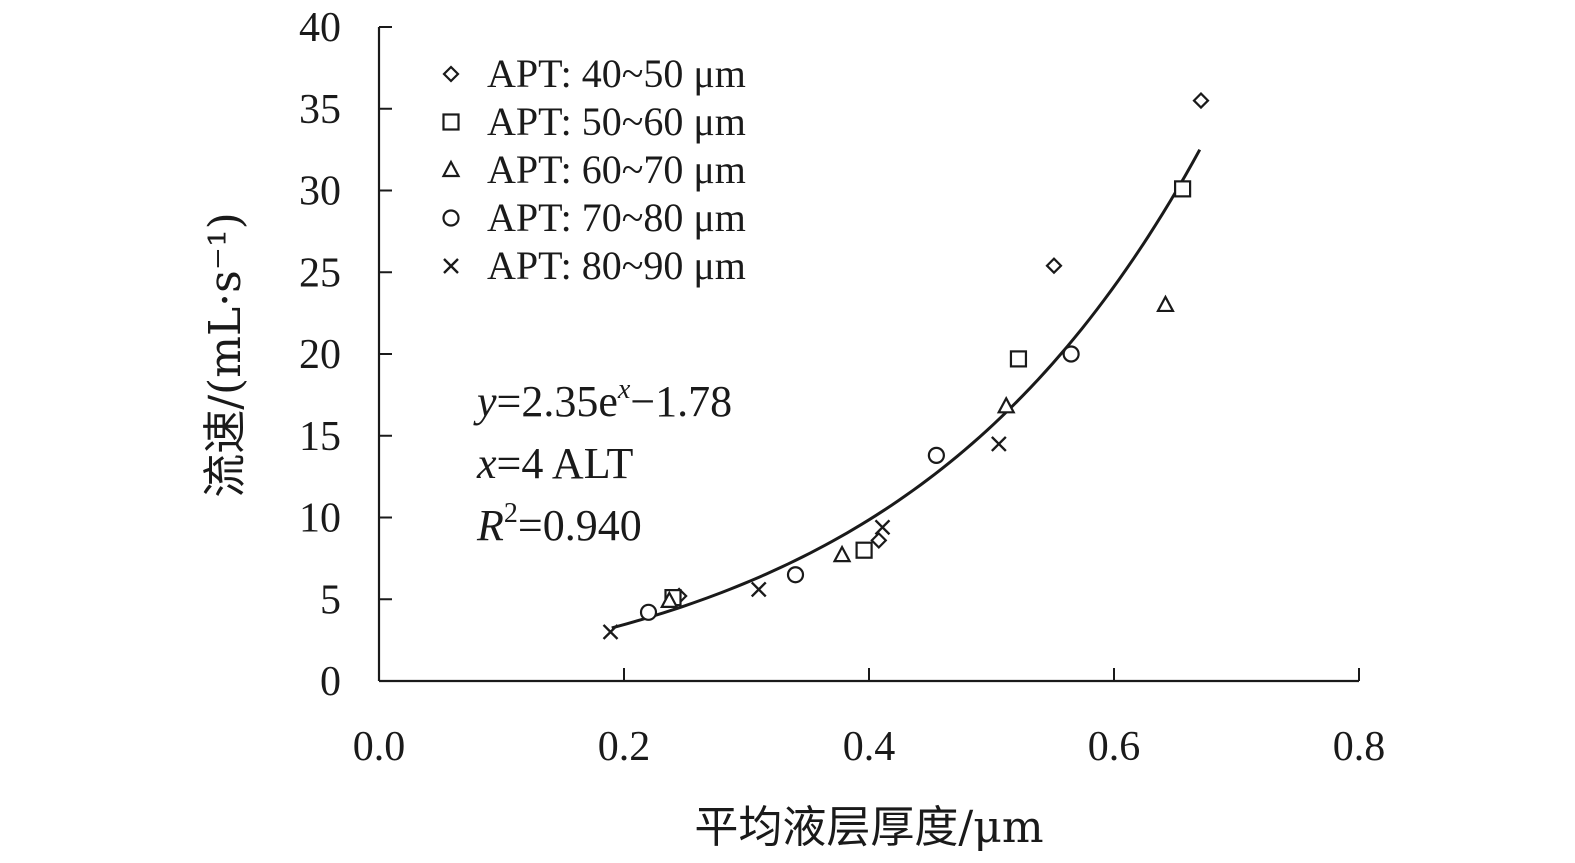 This screenshot has width=1575, height=863. Describe the element at coordinates (580, 525) in the screenshot. I see `equation-r-value: =0.940` at that location.